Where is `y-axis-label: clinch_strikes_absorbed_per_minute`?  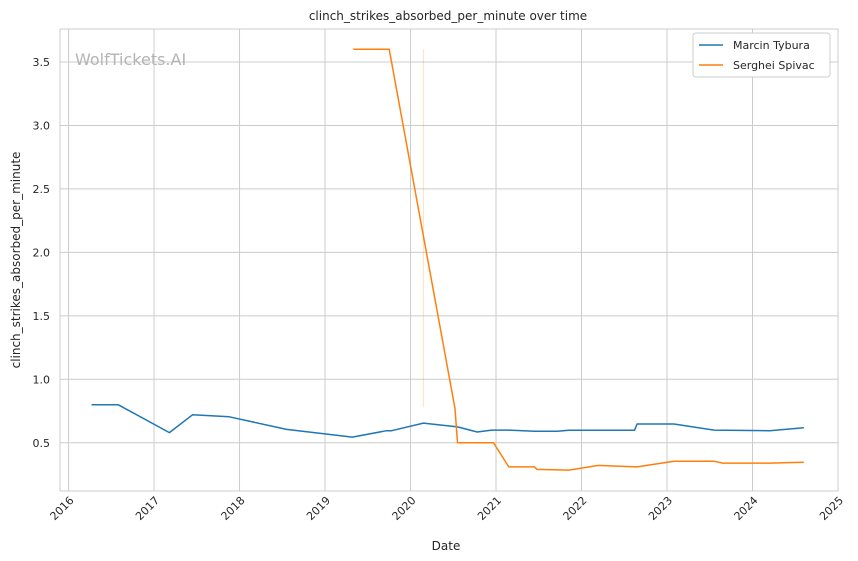 y-axis-label: clinch_strikes_absorbed_per_minute is located at coordinates (16, 260).